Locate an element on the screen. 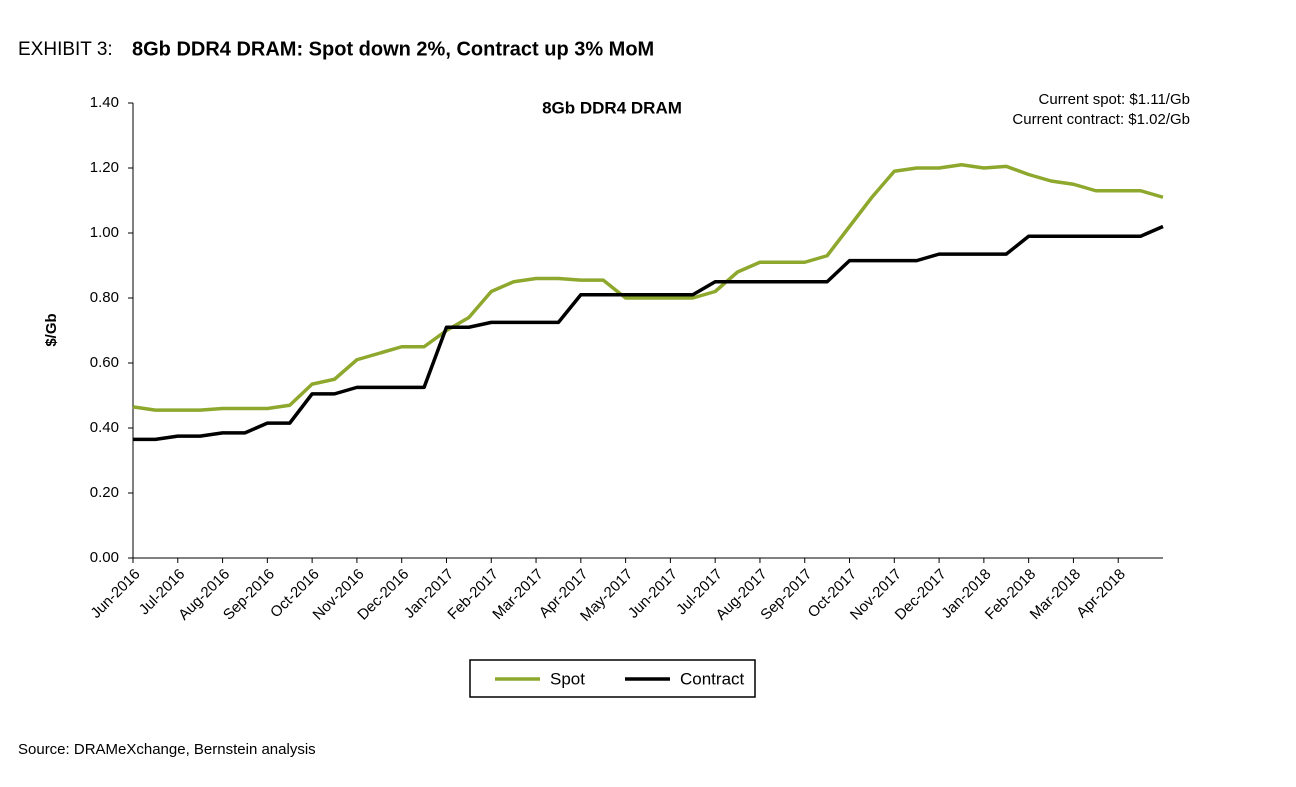  y-tick-label: 0.00 is located at coordinates (104, 557).